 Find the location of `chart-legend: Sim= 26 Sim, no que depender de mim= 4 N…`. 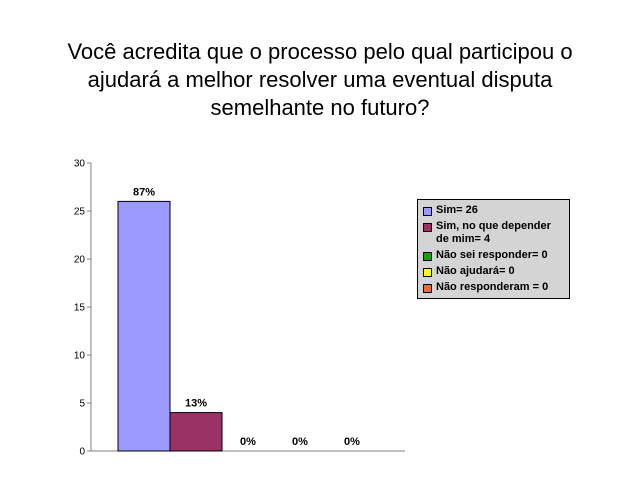

chart-legend: Sim= 26 Sim, no que depender de mim= 4 N… is located at coordinates (493, 249).